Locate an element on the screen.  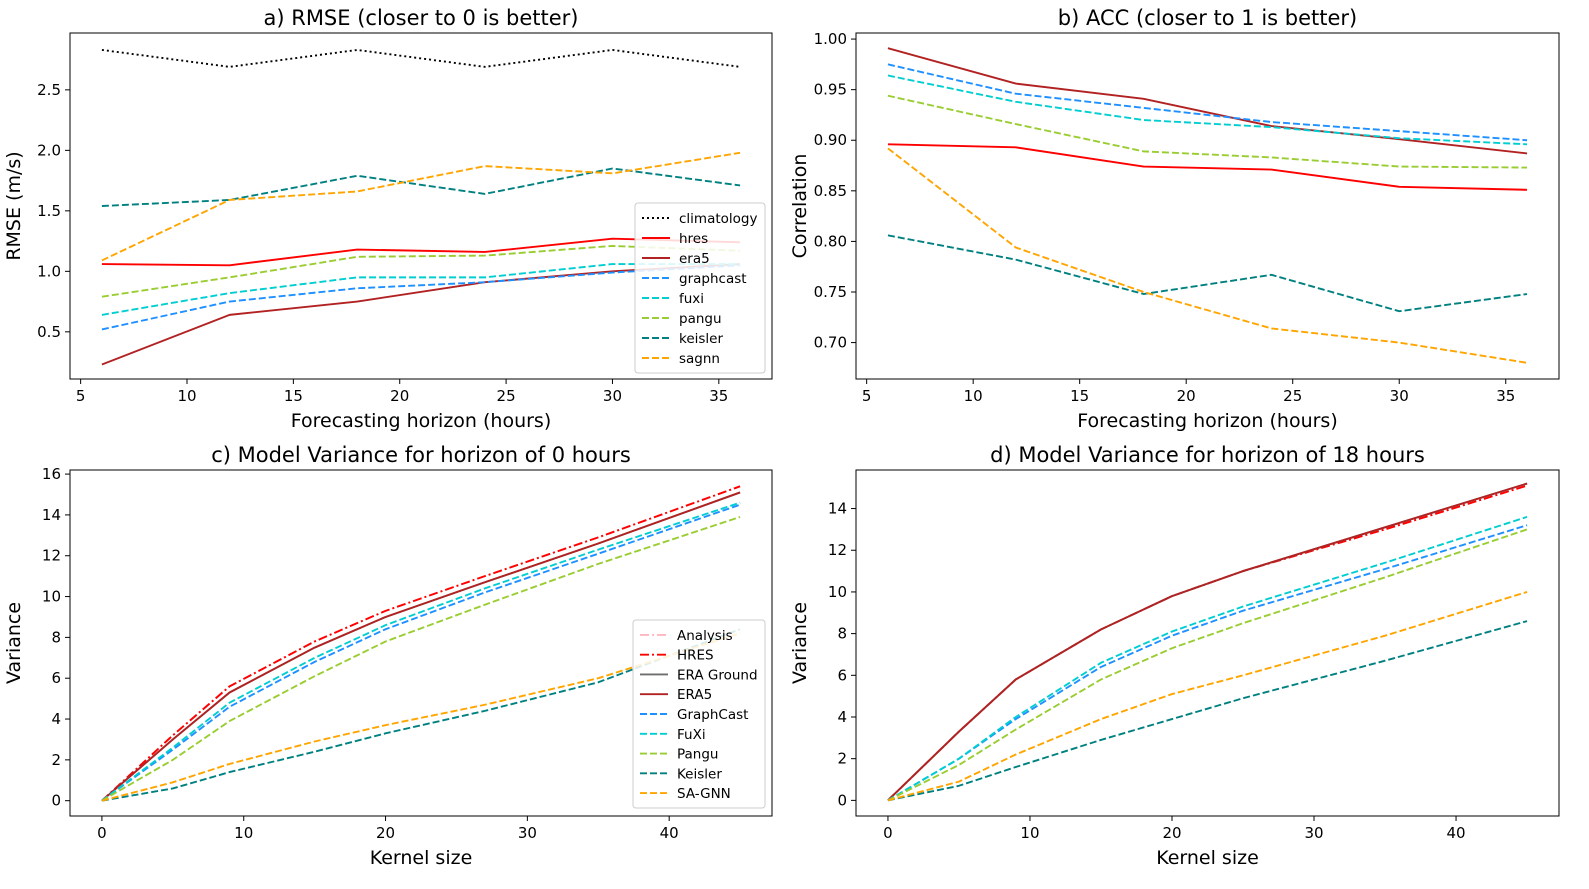
x-tick-label: 5 is located at coordinates (867, 396).